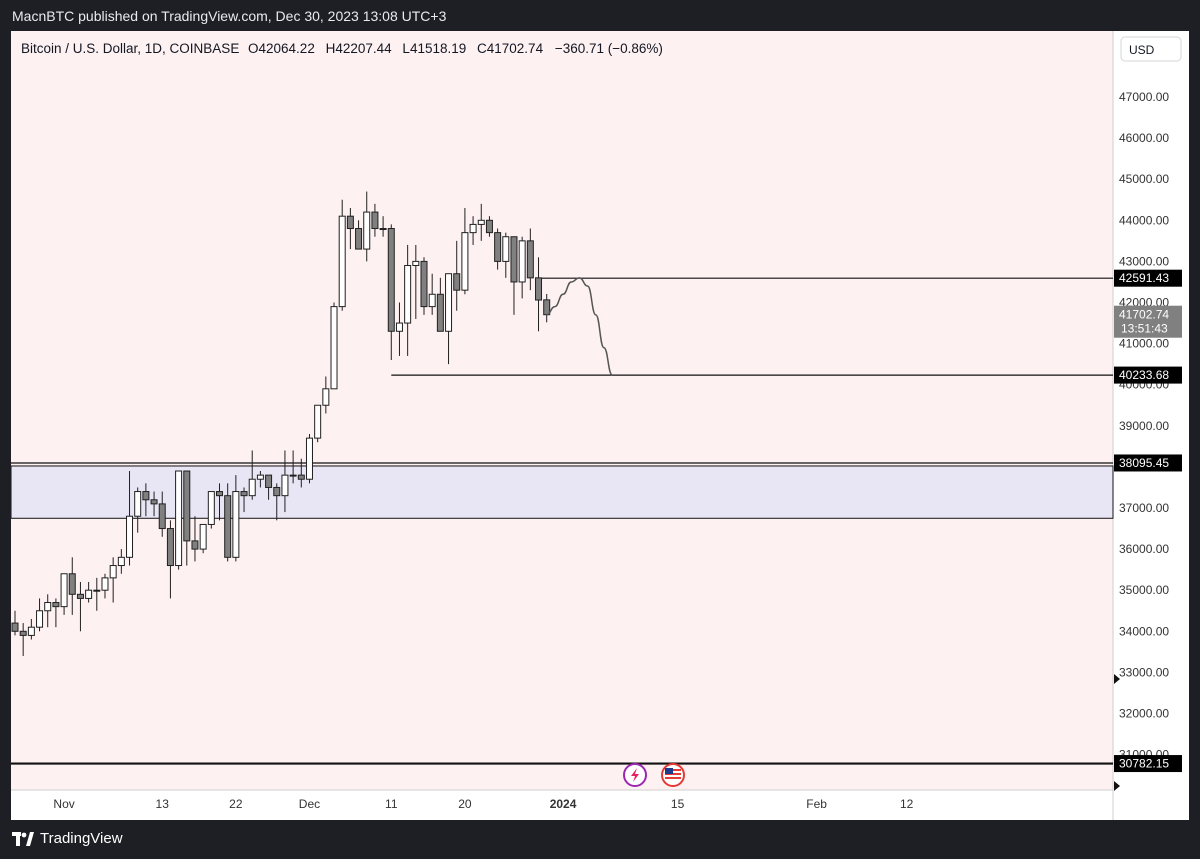  I want to click on time-axis-background, so click(562, 805).